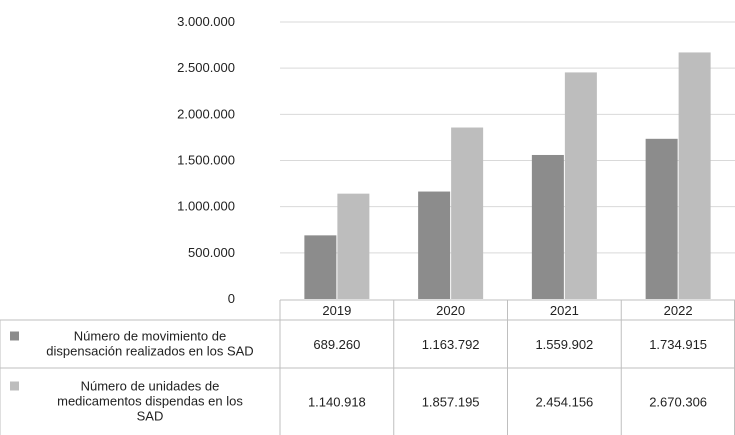  I want to click on data-table-value: 1.163.792, so click(451, 344).